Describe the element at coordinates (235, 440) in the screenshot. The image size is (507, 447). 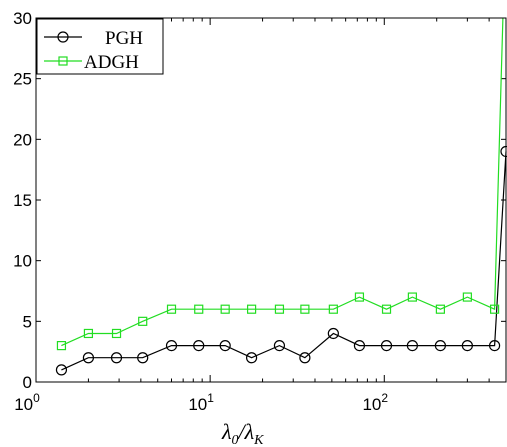
I see `x-title-sub0: 0` at that location.